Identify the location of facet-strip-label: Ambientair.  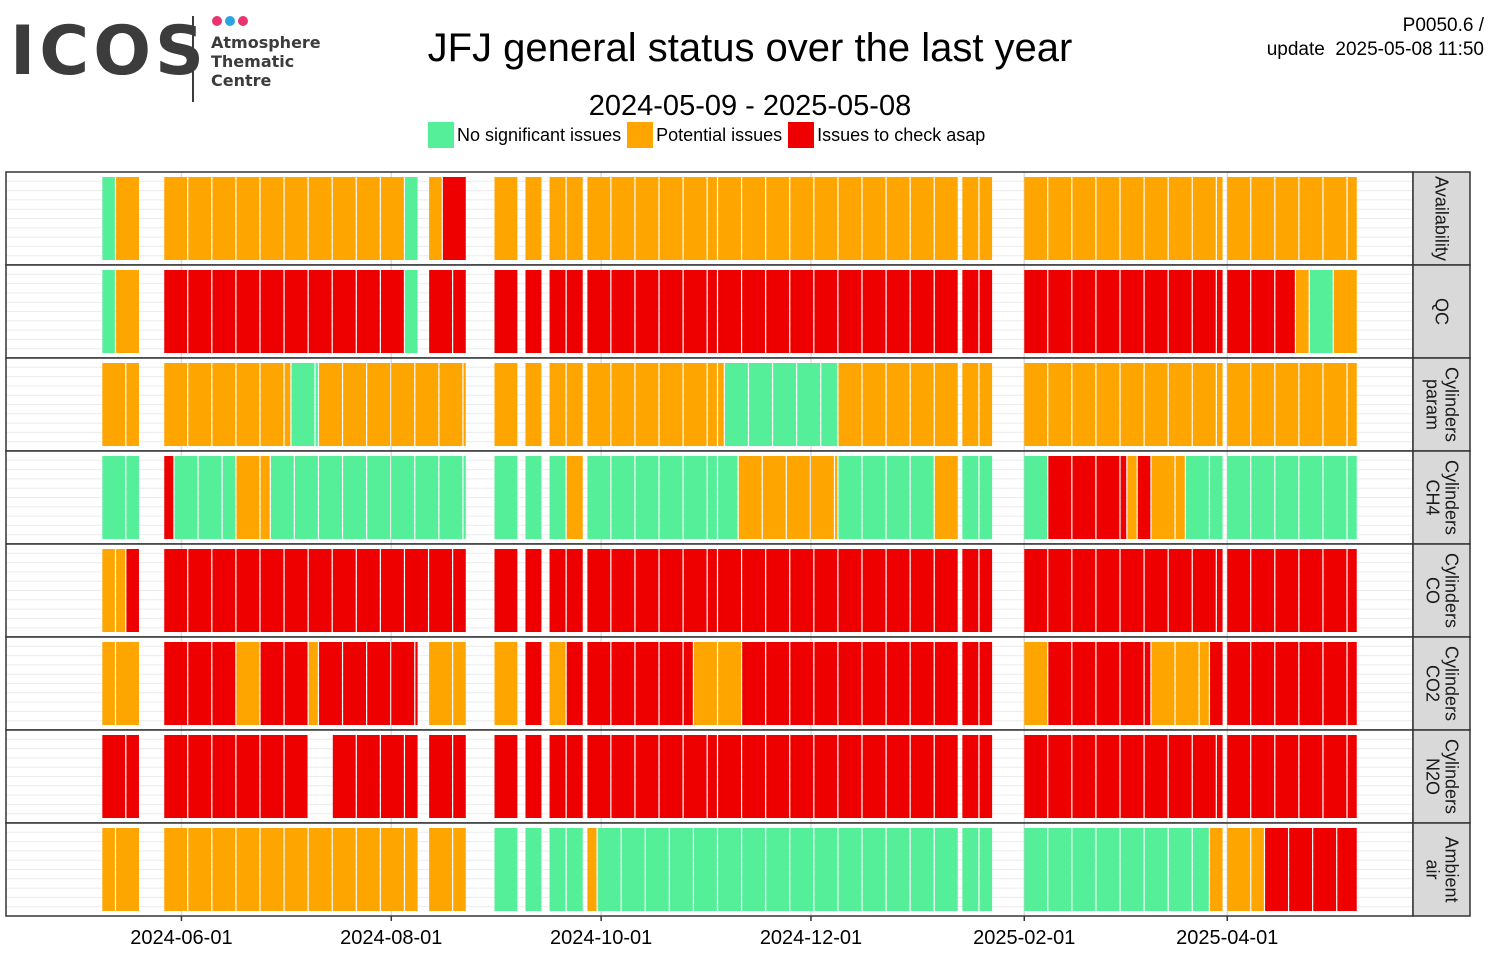
(1442, 869).